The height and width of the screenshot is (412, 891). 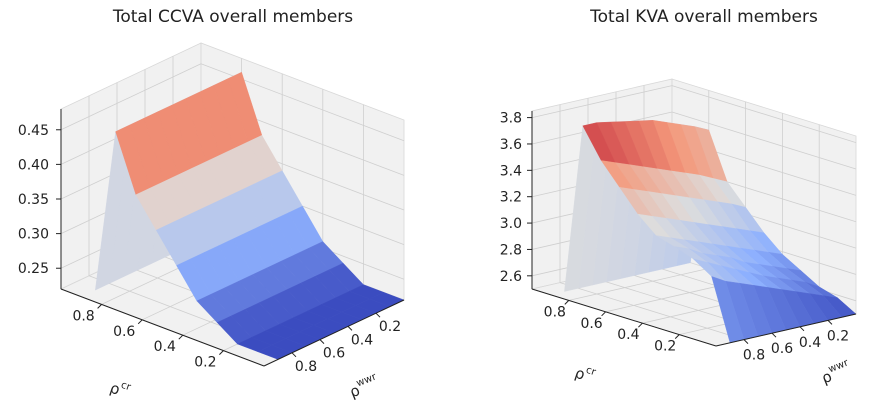 I want to click on z-tick-label: 0.40, so click(x=33, y=165).